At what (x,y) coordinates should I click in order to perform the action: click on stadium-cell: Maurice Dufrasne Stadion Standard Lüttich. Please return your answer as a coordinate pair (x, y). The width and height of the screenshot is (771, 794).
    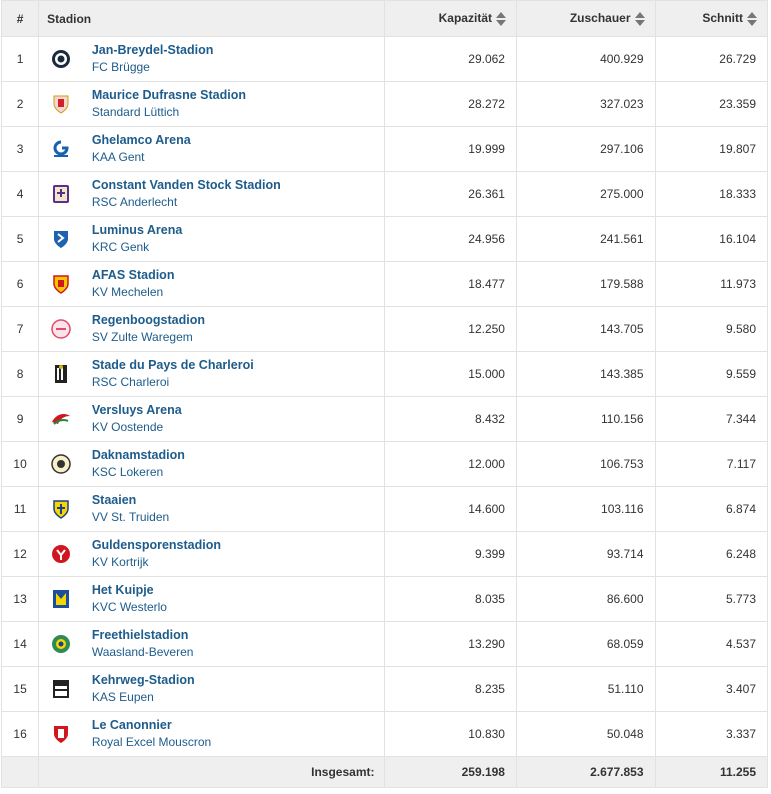
    Looking at the image, I should click on (234, 104).